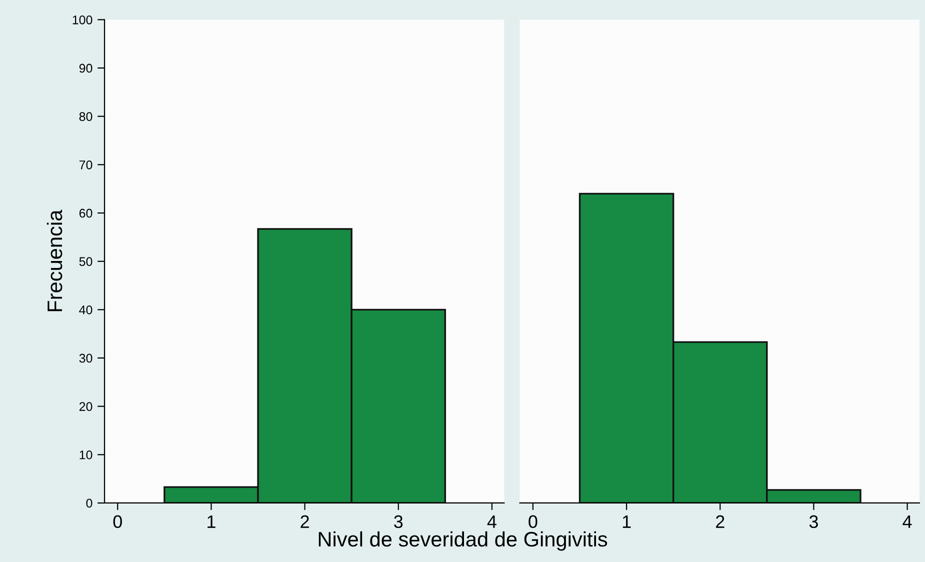  What do you see at coordinates (85, 116) in the screenshot?
I see `y-tick-label: 80` at bounding box center [85, 116].